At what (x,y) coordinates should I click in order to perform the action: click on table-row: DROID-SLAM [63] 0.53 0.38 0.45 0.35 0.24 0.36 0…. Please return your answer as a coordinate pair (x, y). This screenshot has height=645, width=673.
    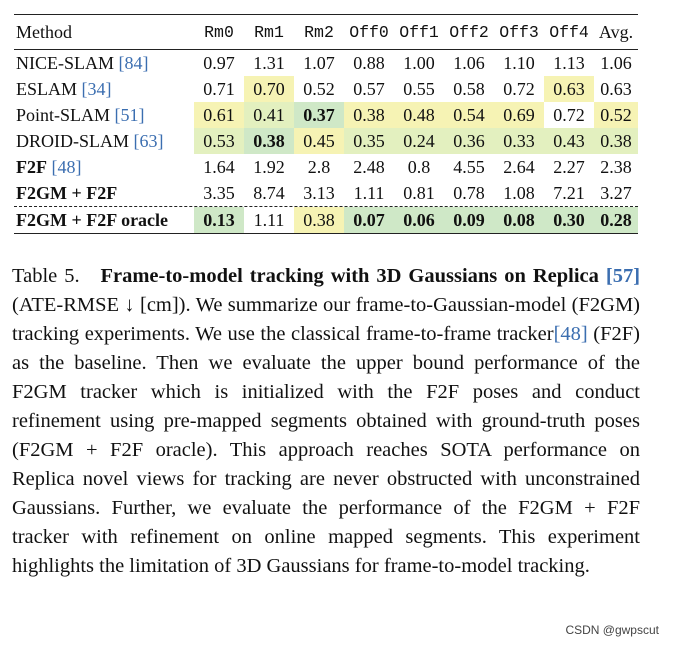
    Looking at the image, I should click on (326, 141).